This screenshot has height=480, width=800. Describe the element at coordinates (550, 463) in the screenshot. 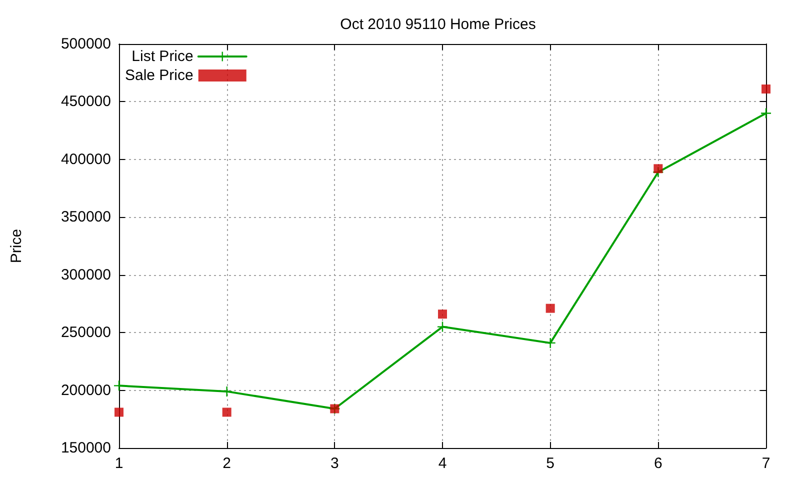

I see `x-tick-label: 5` at that location.